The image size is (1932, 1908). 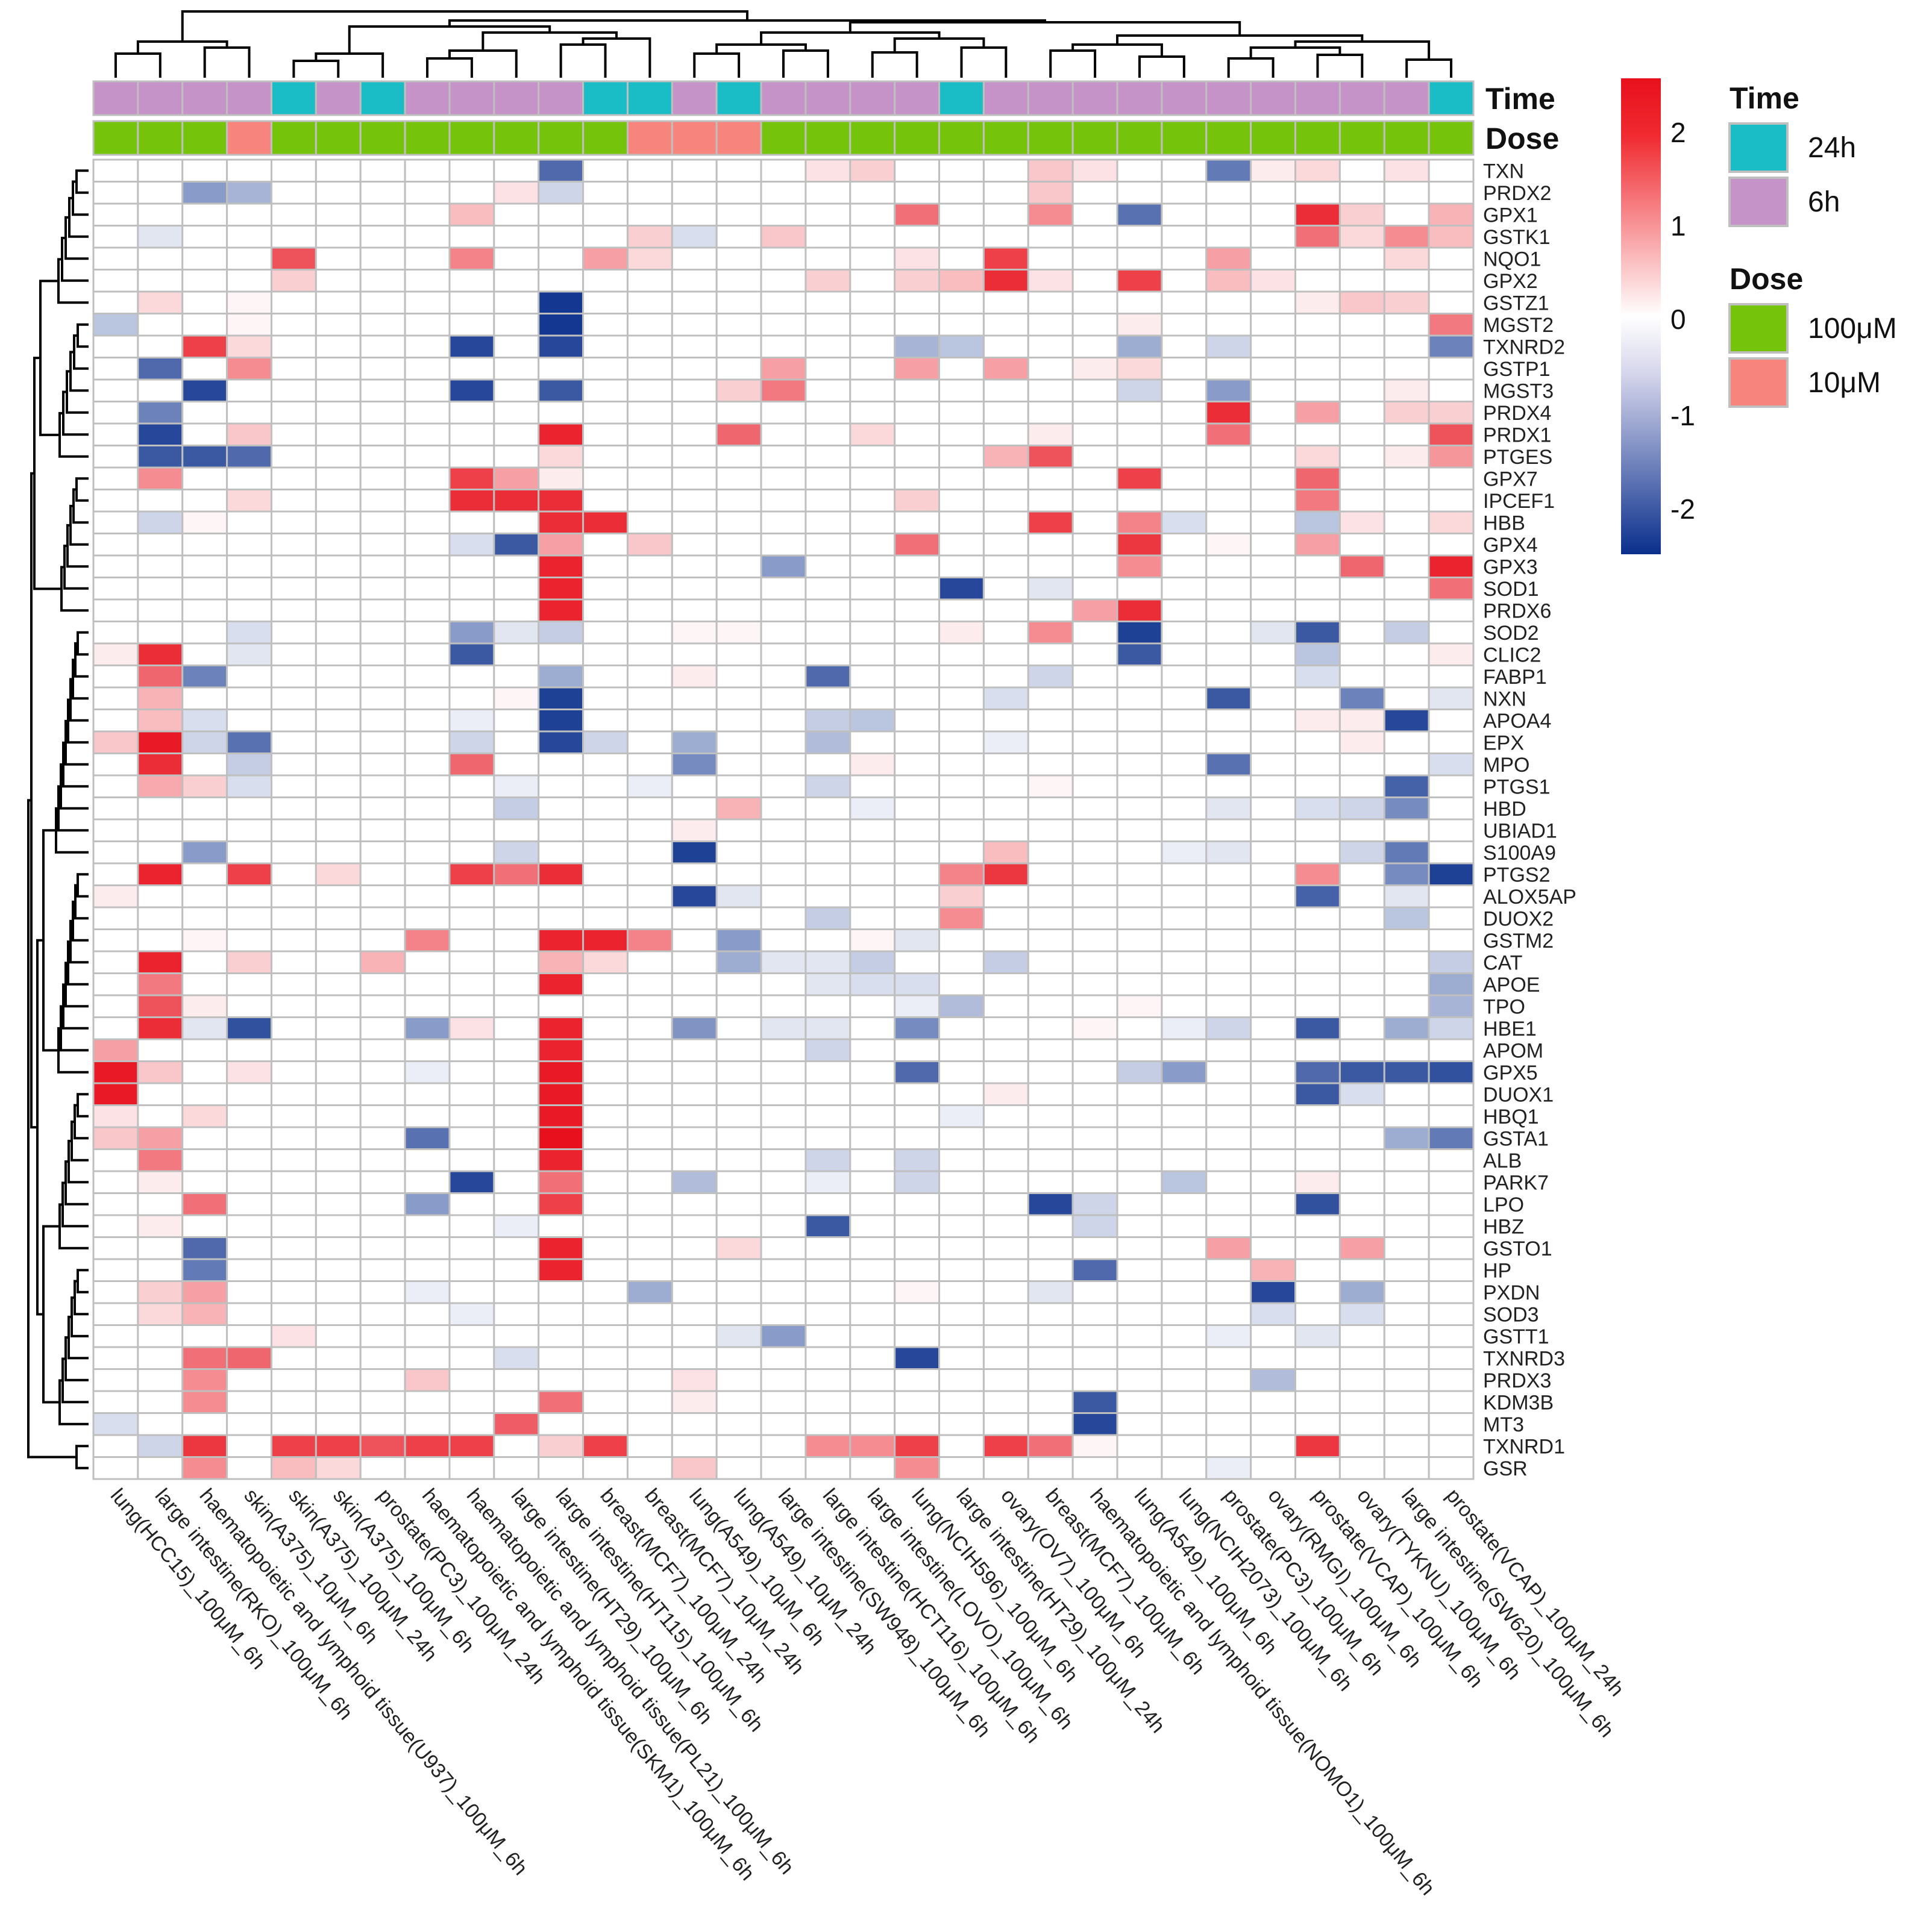 What do you see at coordinates (1844, 383) in the screenshot?
I see `dose-legend-label: 10μM` at bounding box center [1844, 383].